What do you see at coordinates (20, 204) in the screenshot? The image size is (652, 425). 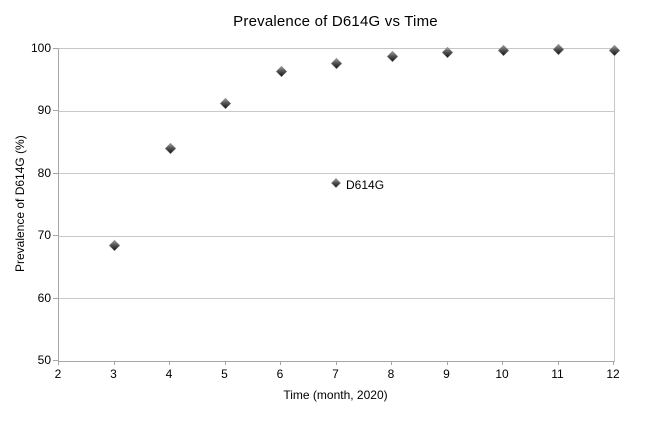 I see `y-axis-title: Prevalence of D614G (%)` at bounding box center [20, 204].